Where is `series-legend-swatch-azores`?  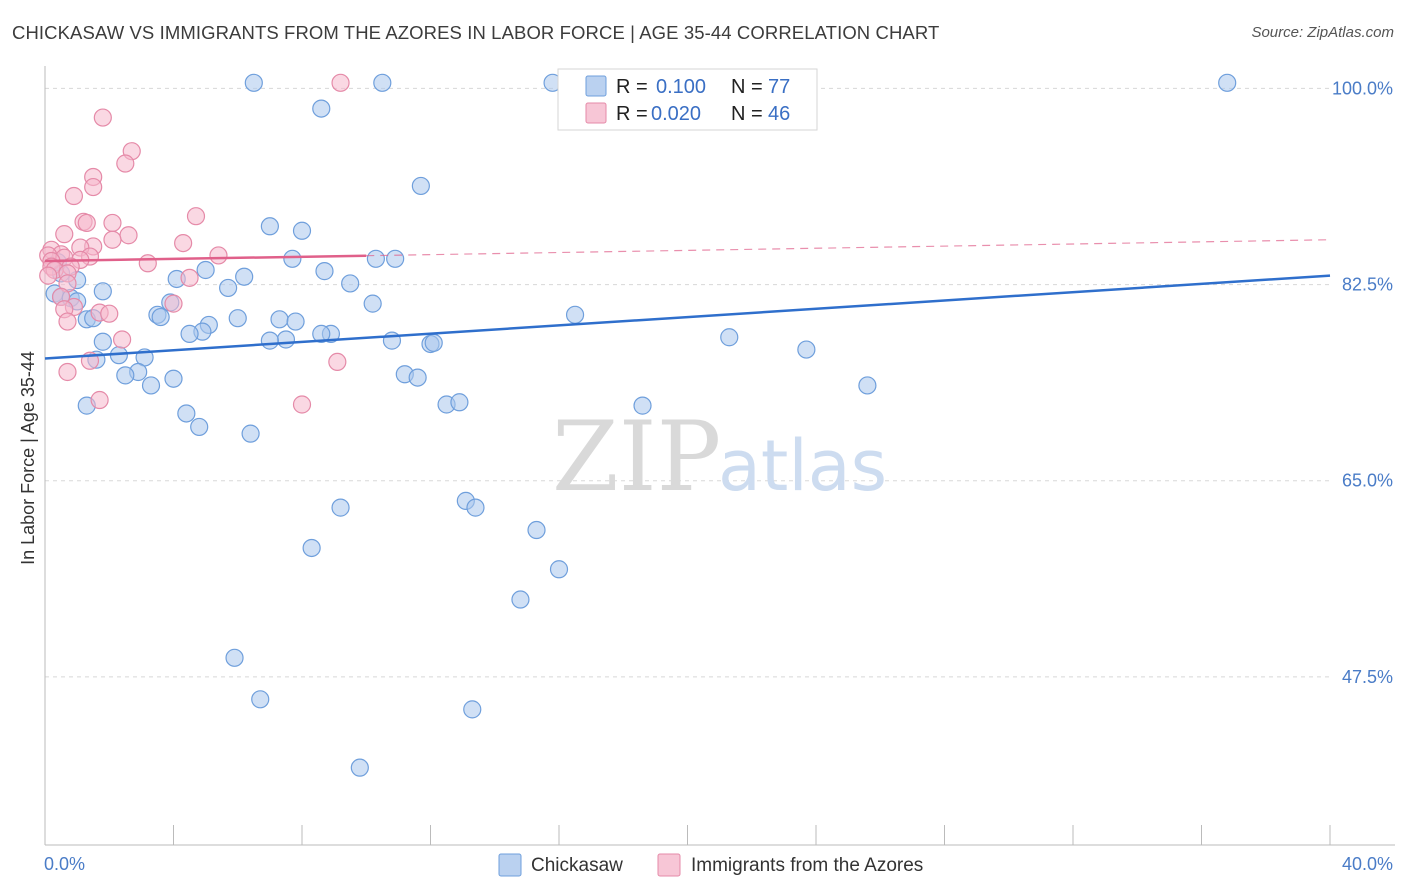
series-legend-swatch-azores is located at coordinates (669, 865).